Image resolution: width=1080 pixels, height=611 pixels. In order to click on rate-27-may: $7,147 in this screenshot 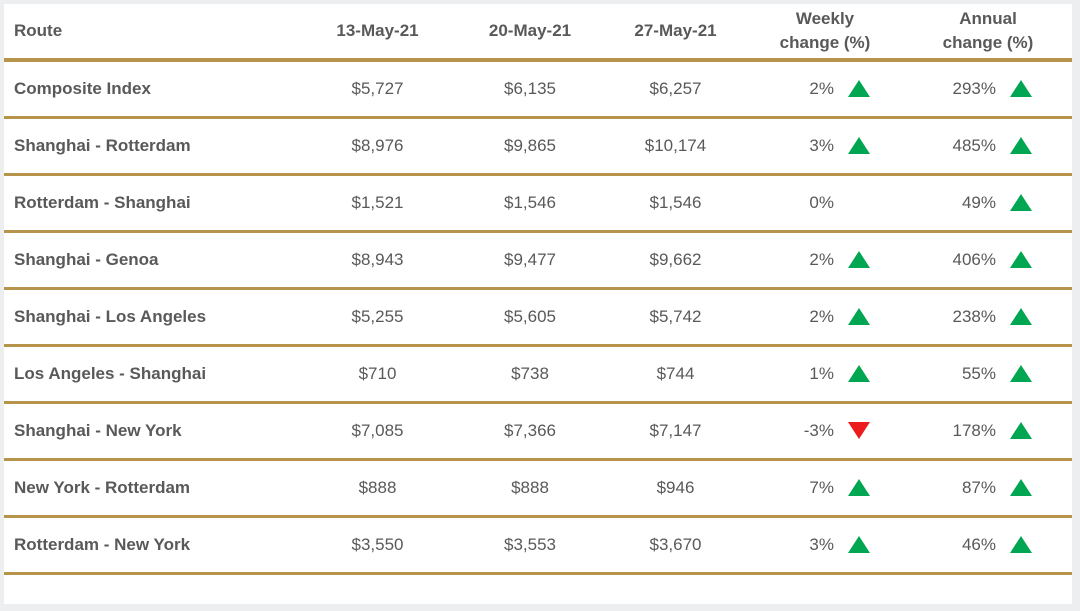, I will do `click(675, 431)`.